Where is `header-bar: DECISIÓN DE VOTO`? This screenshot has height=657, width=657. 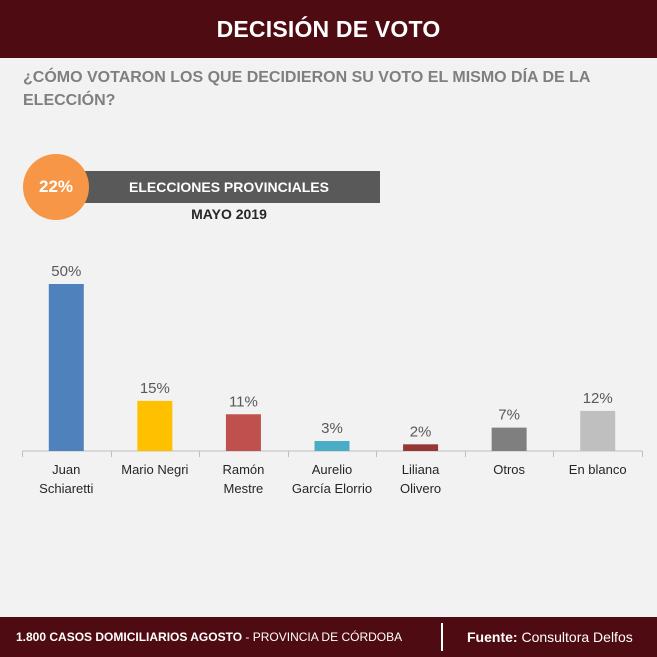 header-bar: DECISIÓN DE VOTO is located at coordinates (328, 29).